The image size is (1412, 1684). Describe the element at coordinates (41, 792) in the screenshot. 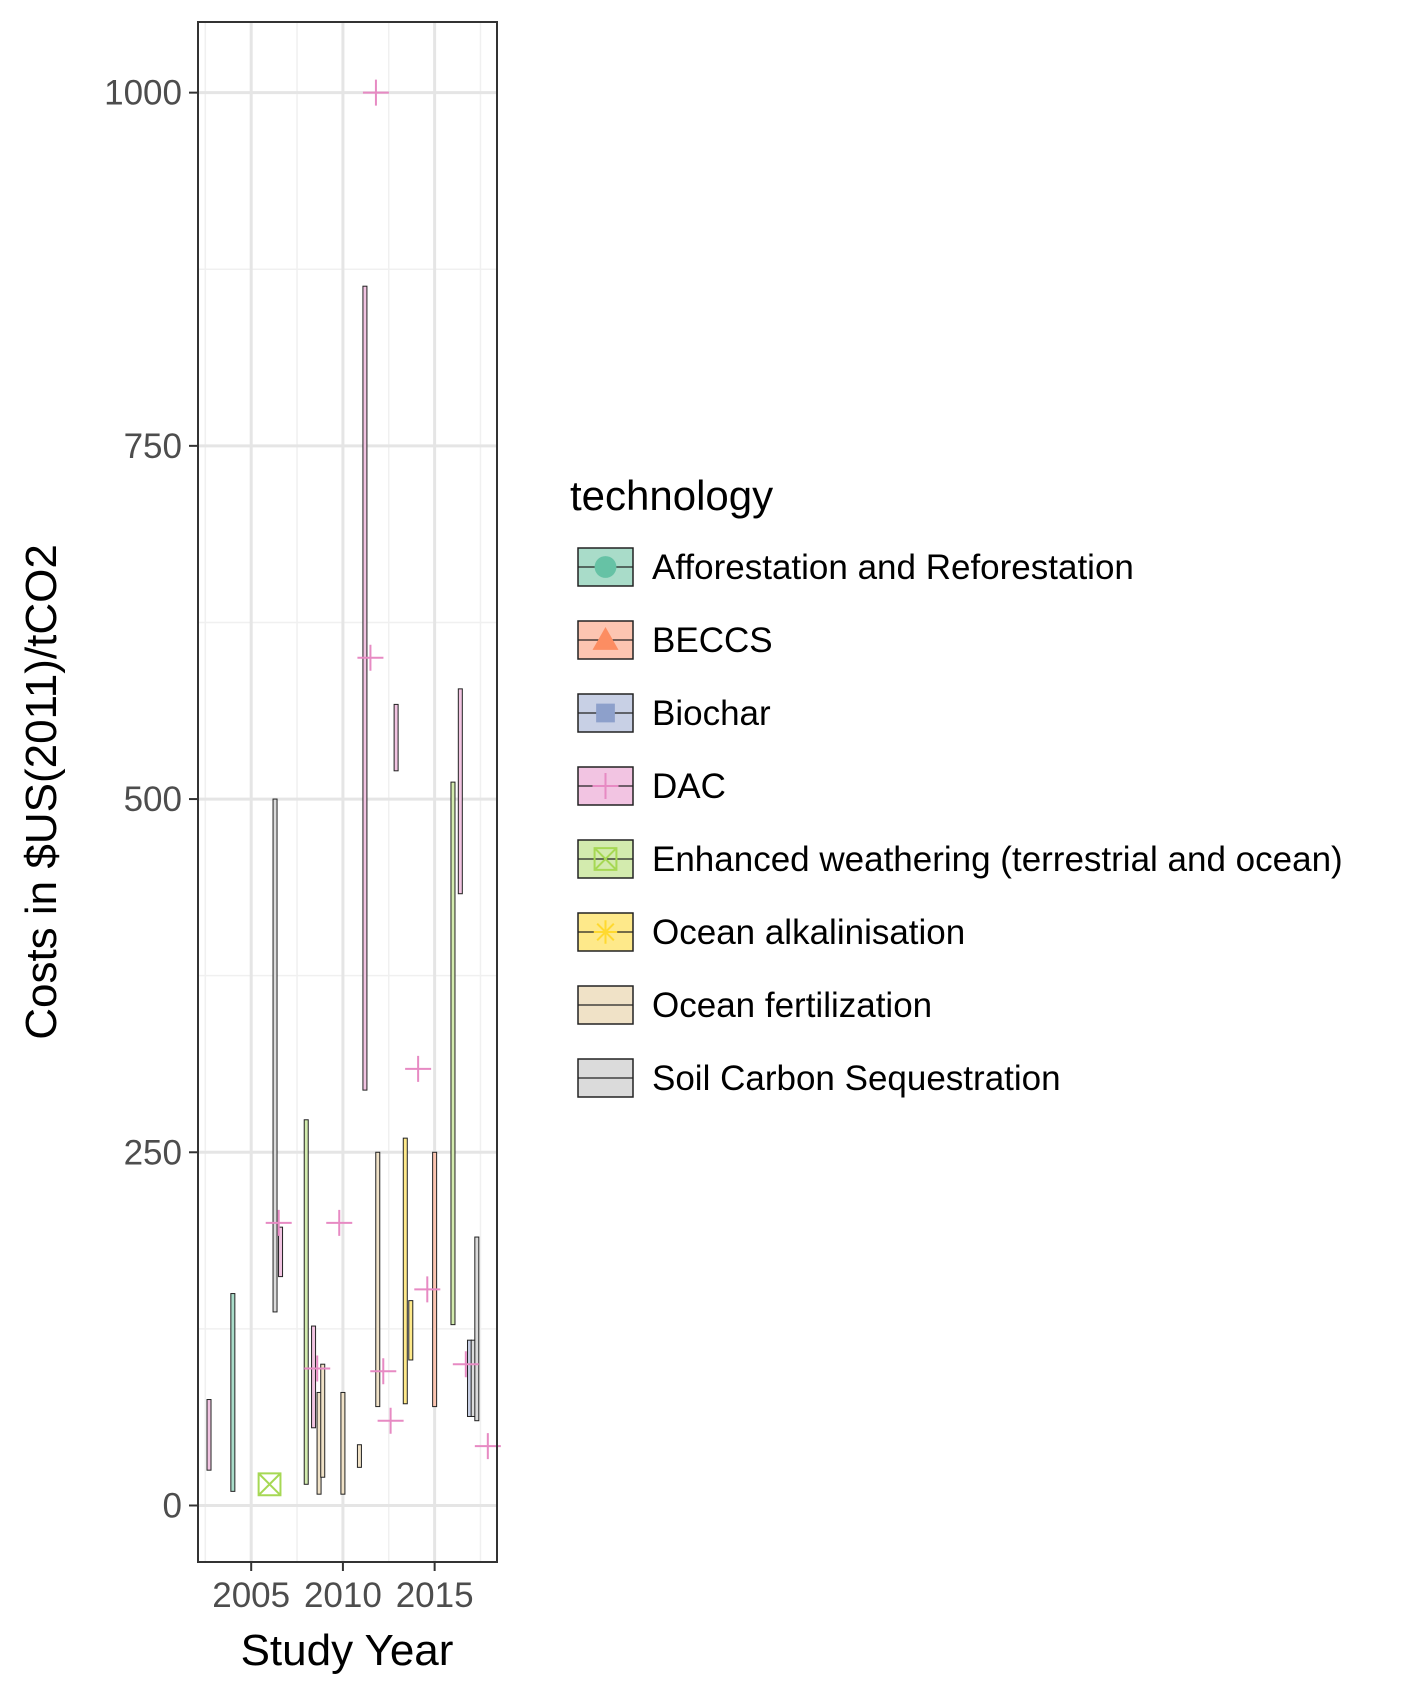

I see `y-axis-label: Costs in $US(2011)/tCO2` at that location.